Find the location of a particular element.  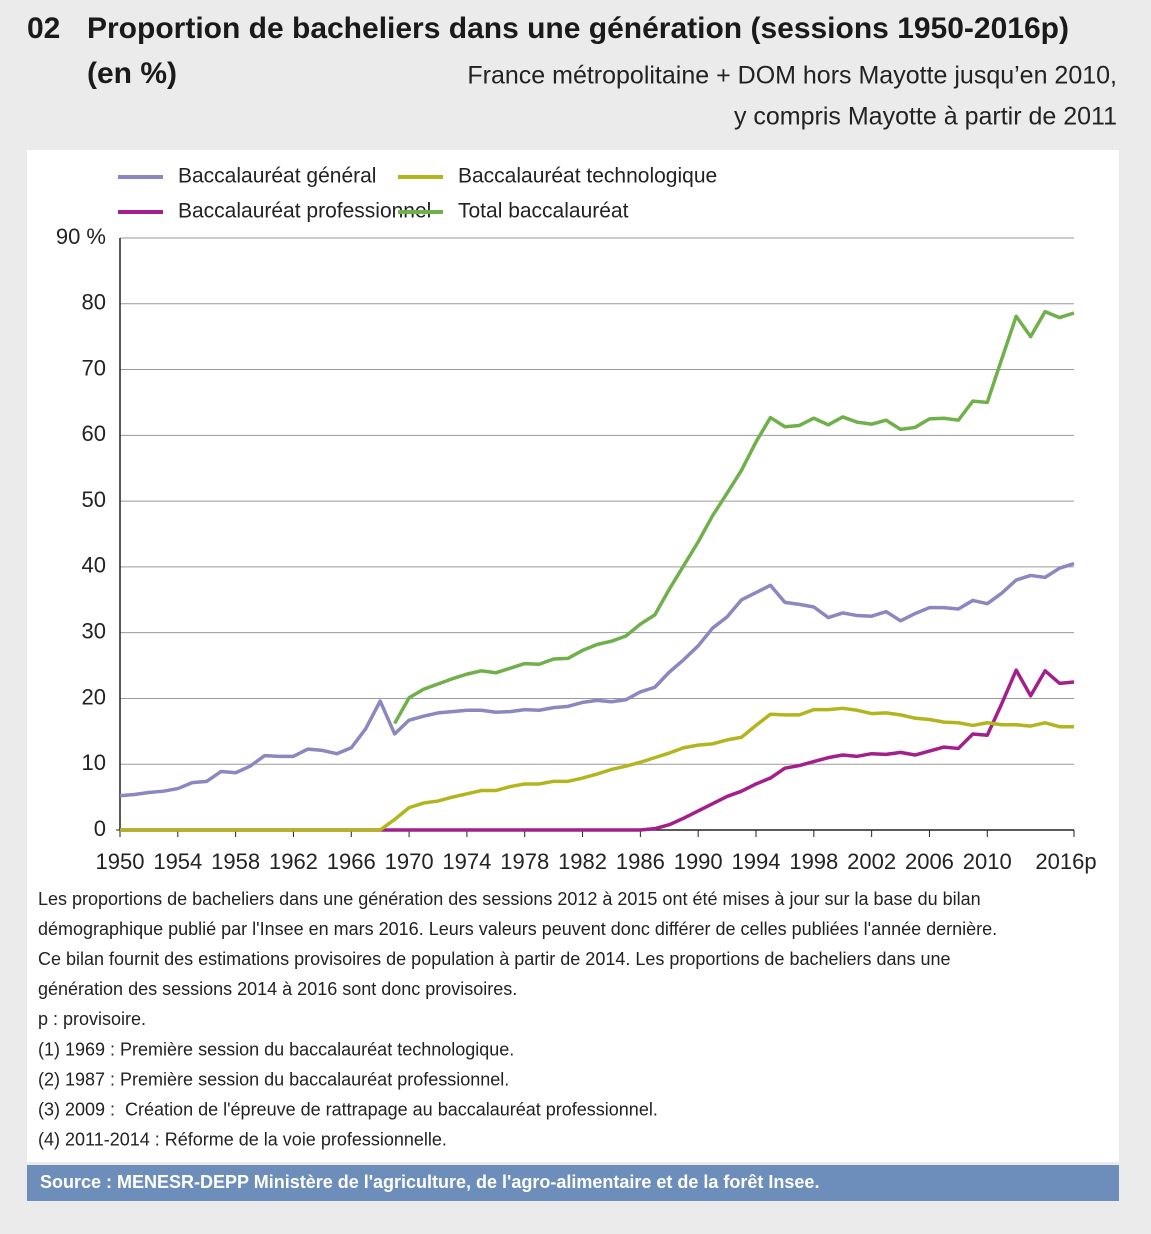

x-tick-label: 2002 is located at coordinates (871, 861).